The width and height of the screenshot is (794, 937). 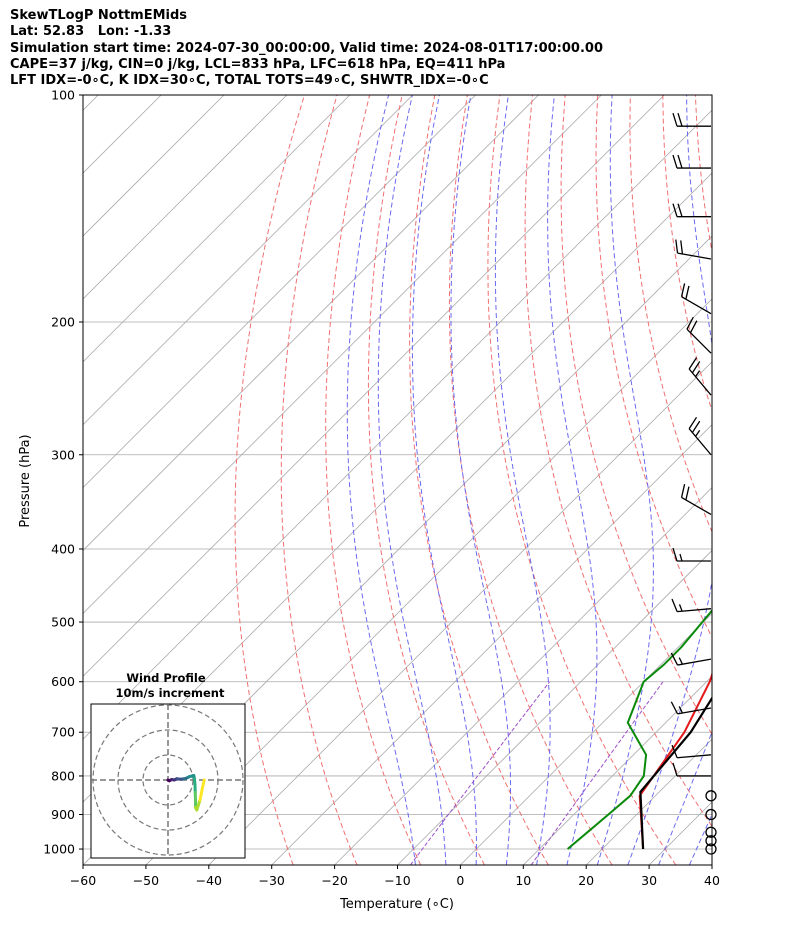 I want to click on temperature-line, so click(x=675, y=760).